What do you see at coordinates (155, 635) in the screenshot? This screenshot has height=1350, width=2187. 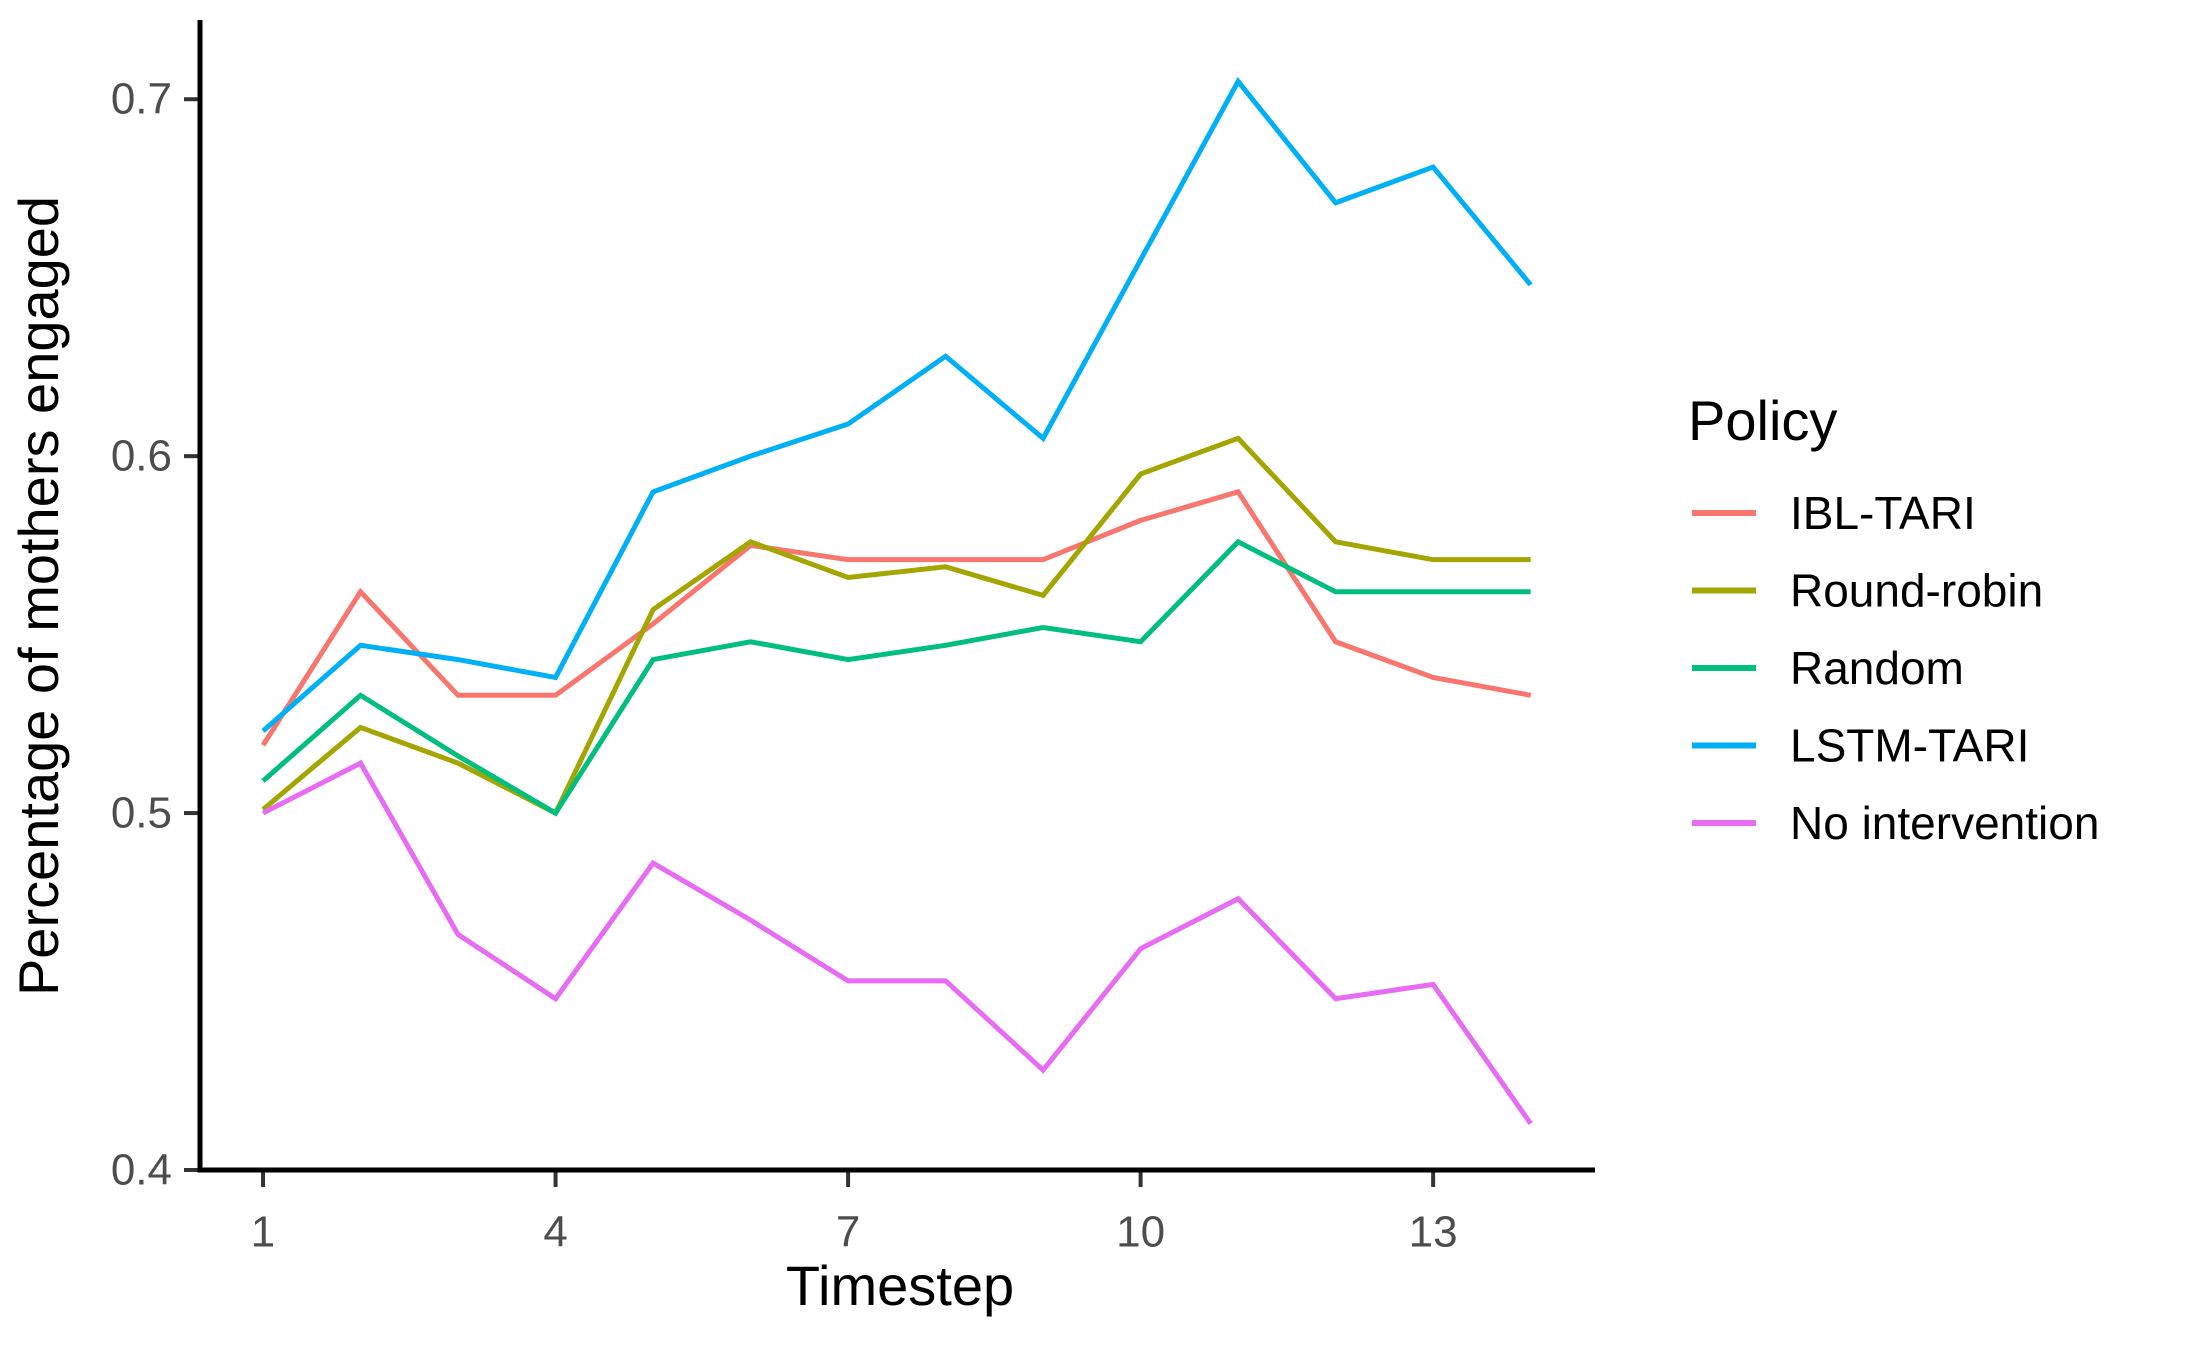 I see `y-axis-ticks: 0.4 0.5 0.6 0.7` at bounding box center [155, 635].